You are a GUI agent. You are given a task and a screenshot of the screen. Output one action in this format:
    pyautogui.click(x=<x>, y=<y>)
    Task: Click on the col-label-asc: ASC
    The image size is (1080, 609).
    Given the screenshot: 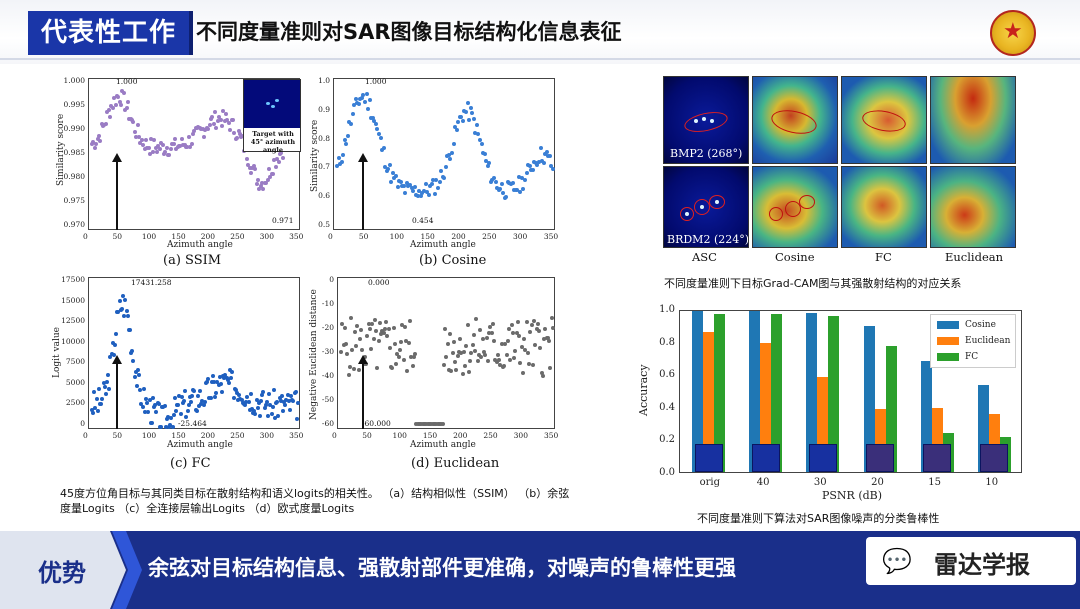 What is the action you would take?
    pyautogui.click(x=704, y=257)
    